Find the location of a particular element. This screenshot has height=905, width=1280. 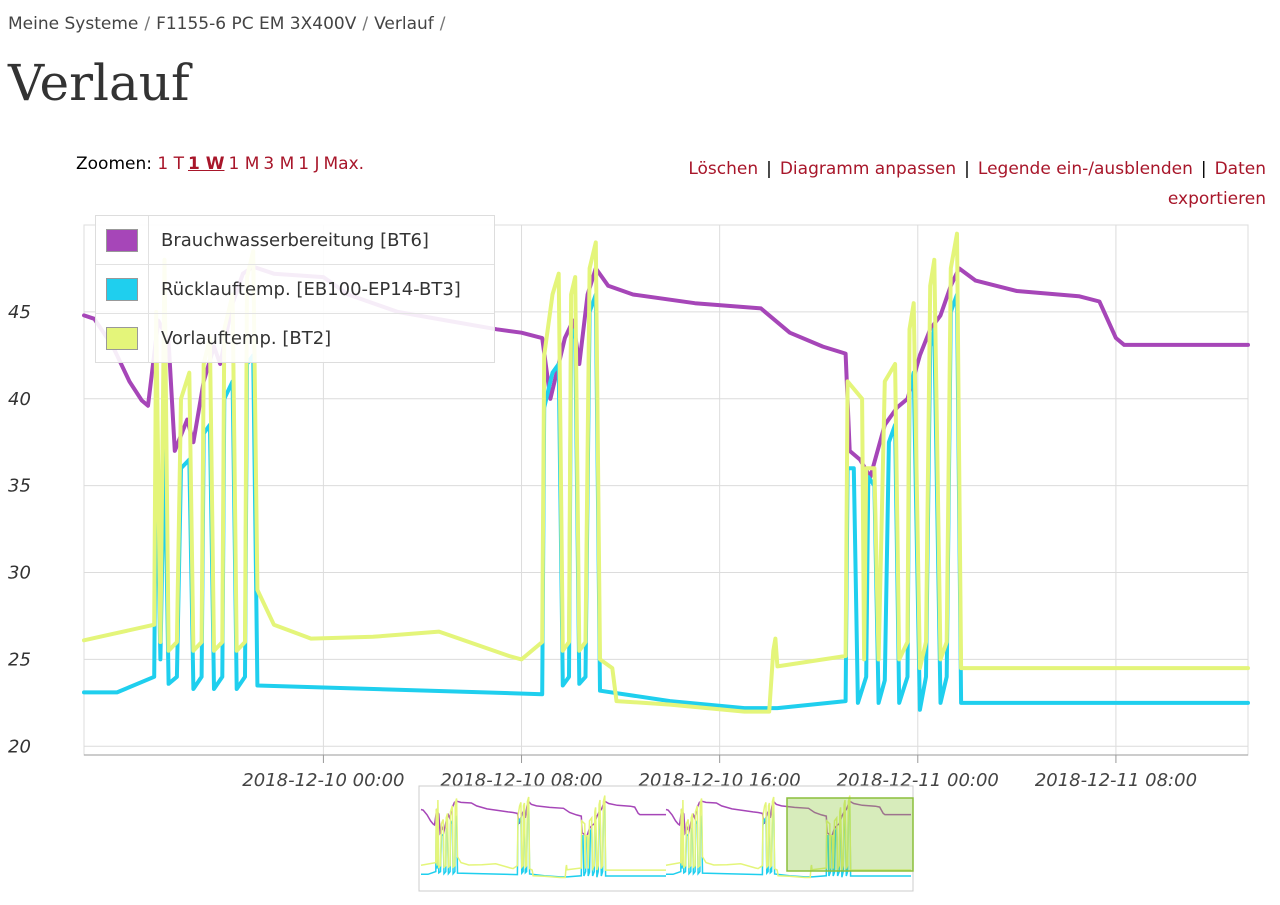

zoom-1-week: 1 W is located at coordinates (206, 164).